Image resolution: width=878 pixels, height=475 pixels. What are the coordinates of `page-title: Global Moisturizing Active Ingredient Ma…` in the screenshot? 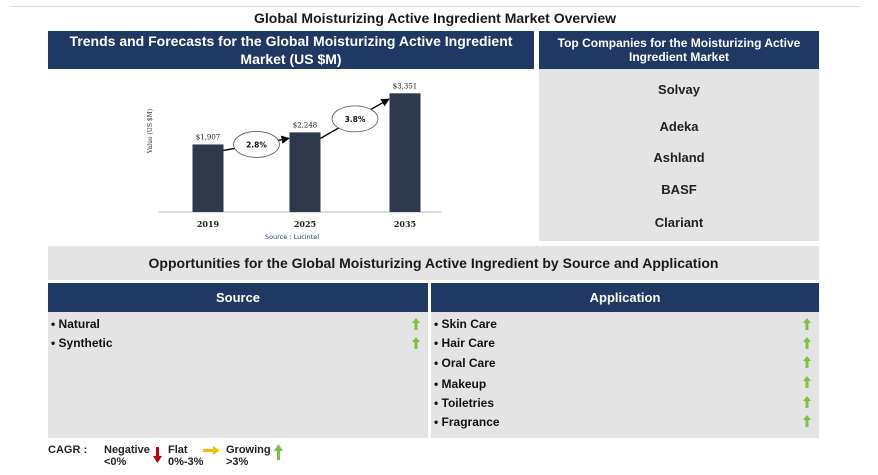 It's located at (434, 18).